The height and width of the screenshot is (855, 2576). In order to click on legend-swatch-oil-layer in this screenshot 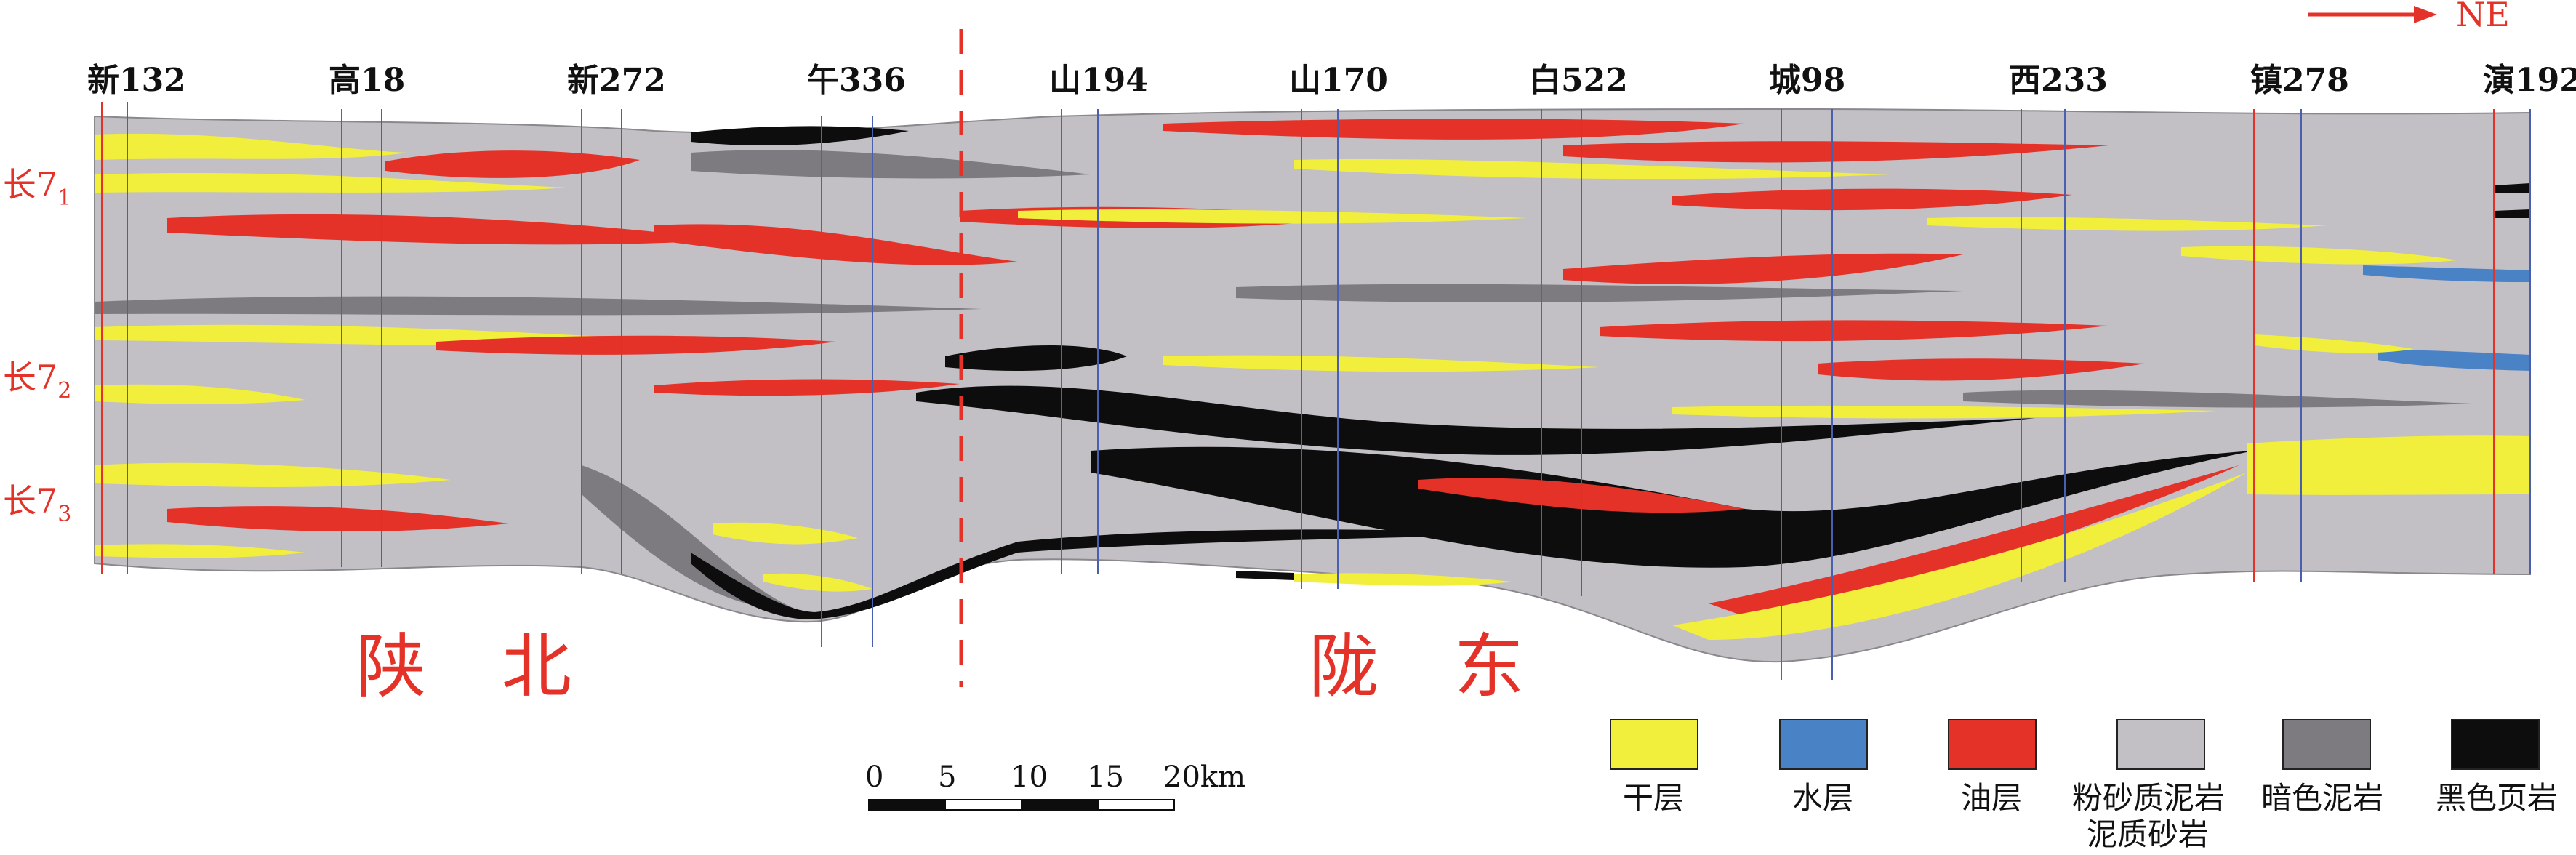, I will do `click(1992, 744)`.